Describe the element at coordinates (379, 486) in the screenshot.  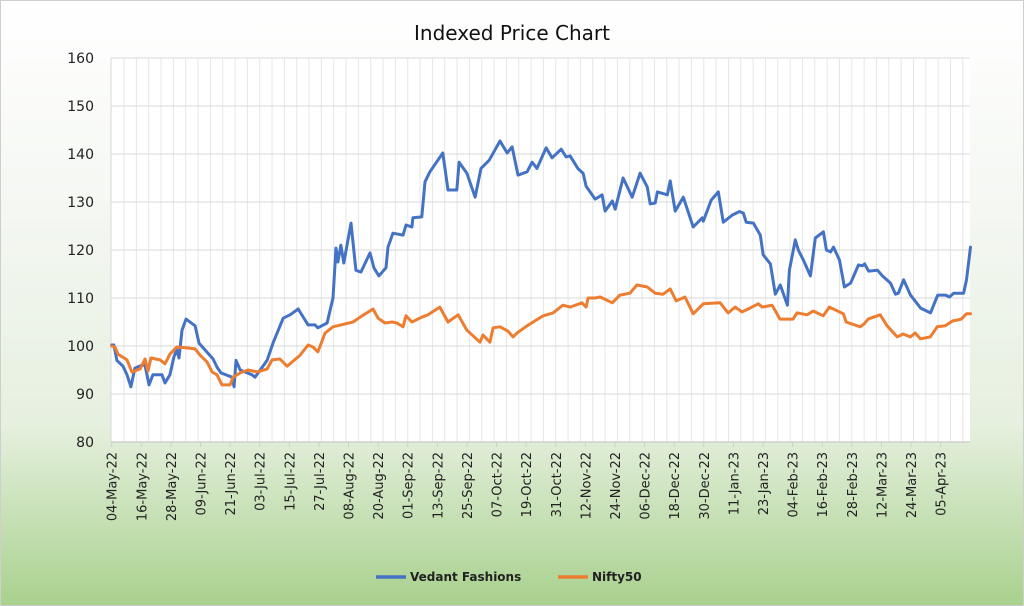
I see `x-tick-label: 20-Aug-22` at that location.